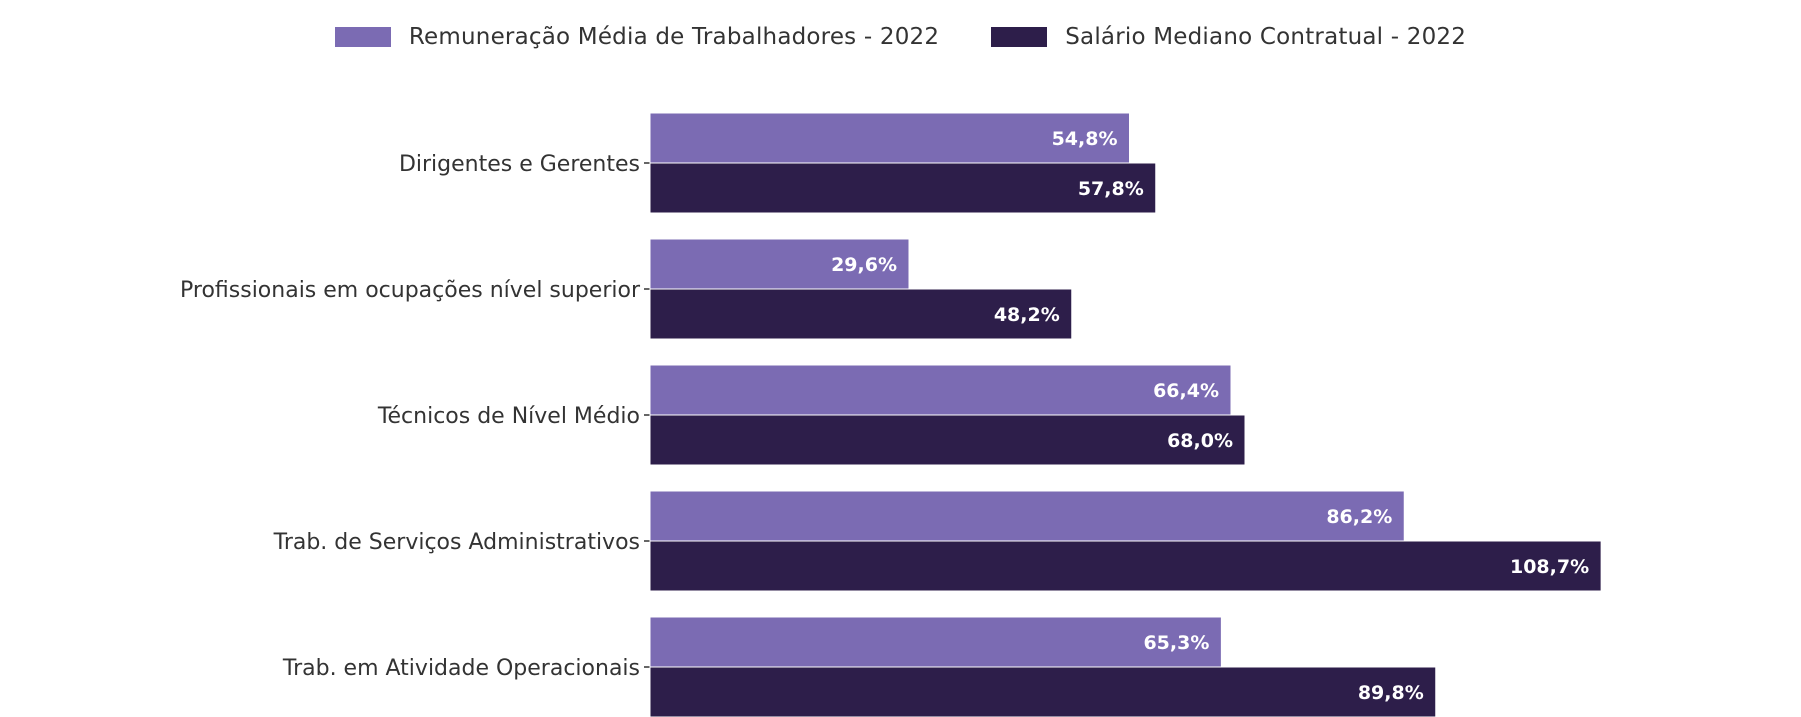 The image size is (1801, 717). I want to click on legend-item-salario: Salário Mediano Contratual - 2022, so click(1228, 37).